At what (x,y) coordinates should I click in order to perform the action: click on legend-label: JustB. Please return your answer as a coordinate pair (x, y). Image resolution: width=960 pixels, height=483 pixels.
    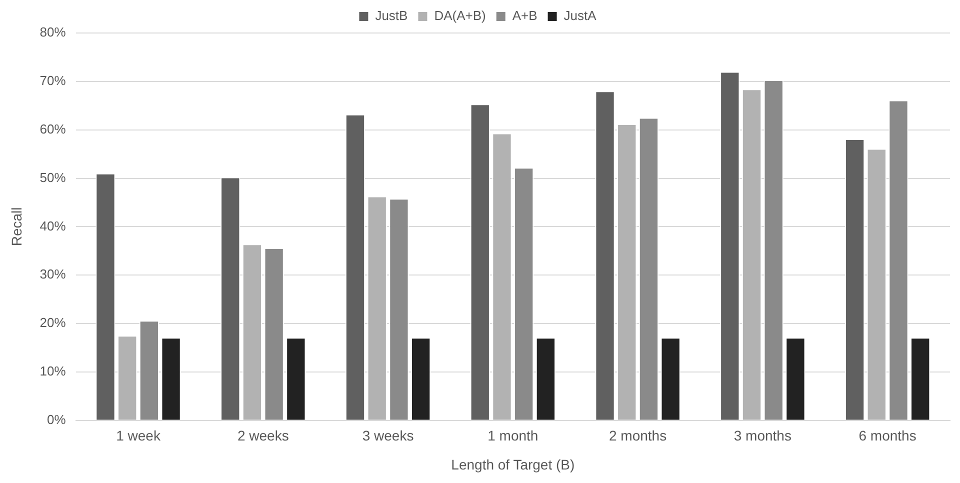
    Looking at the image, I should click on (391, 16).